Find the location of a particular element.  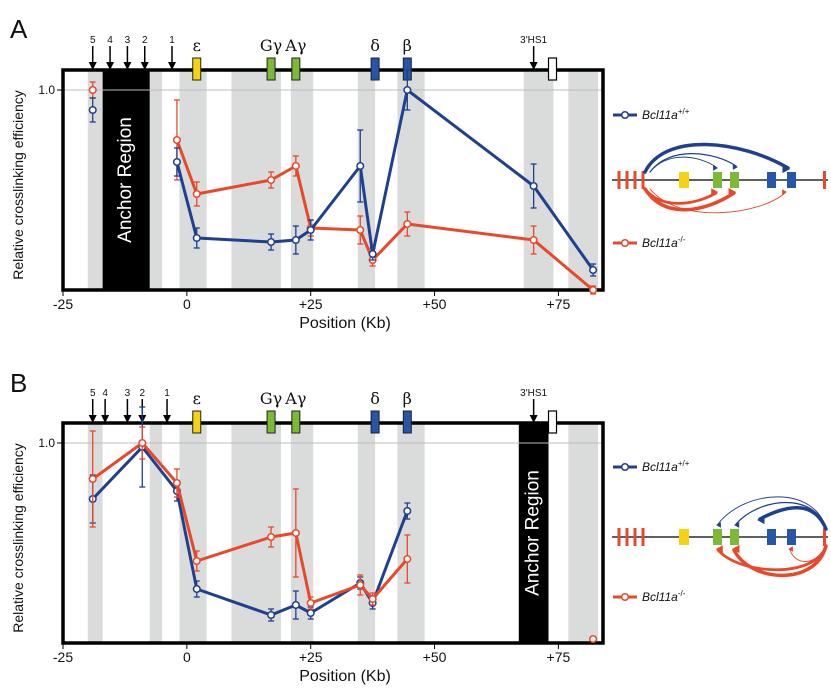

legend-superscript: +/+ is located at coordinates (684, 463).